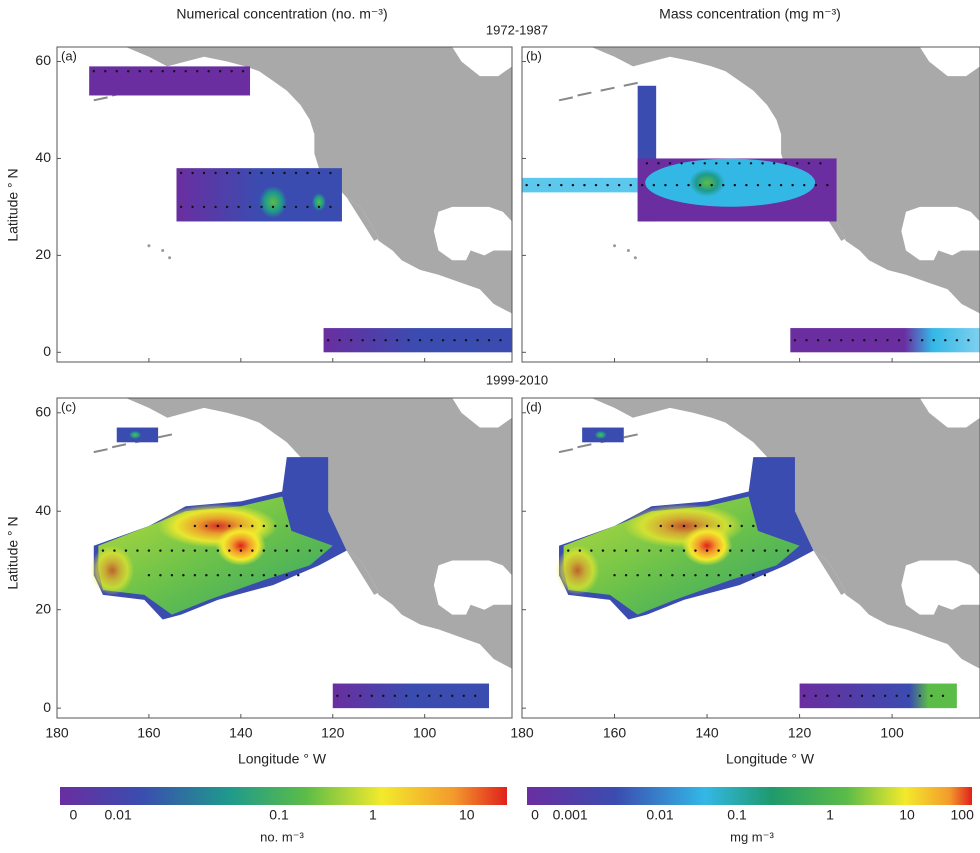  Describe the element at coordinates (730, 182) in the screenshot. I see `region` at that location.